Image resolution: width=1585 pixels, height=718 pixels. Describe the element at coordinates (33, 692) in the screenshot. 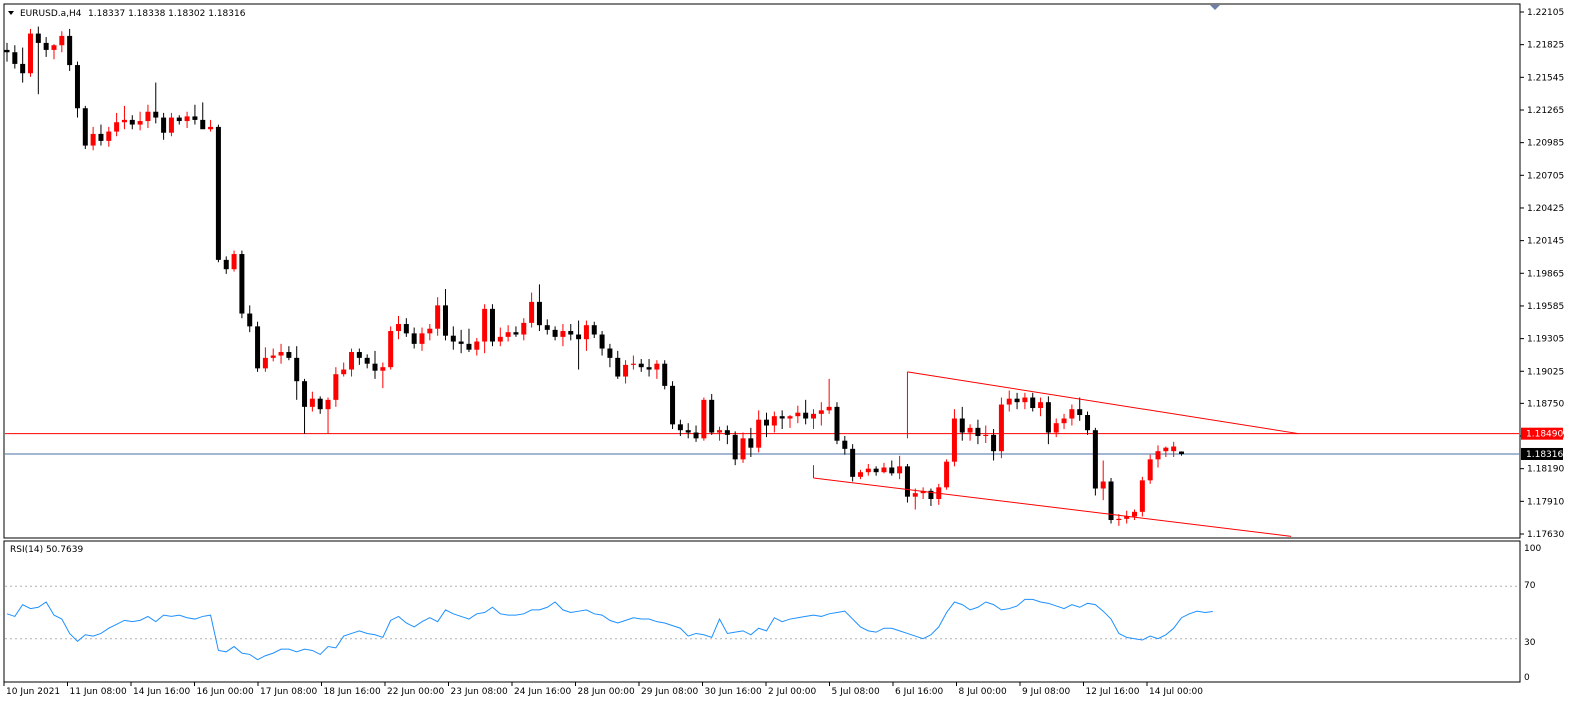

I see `x-tick-label: 10 Jun 2021` at that location.